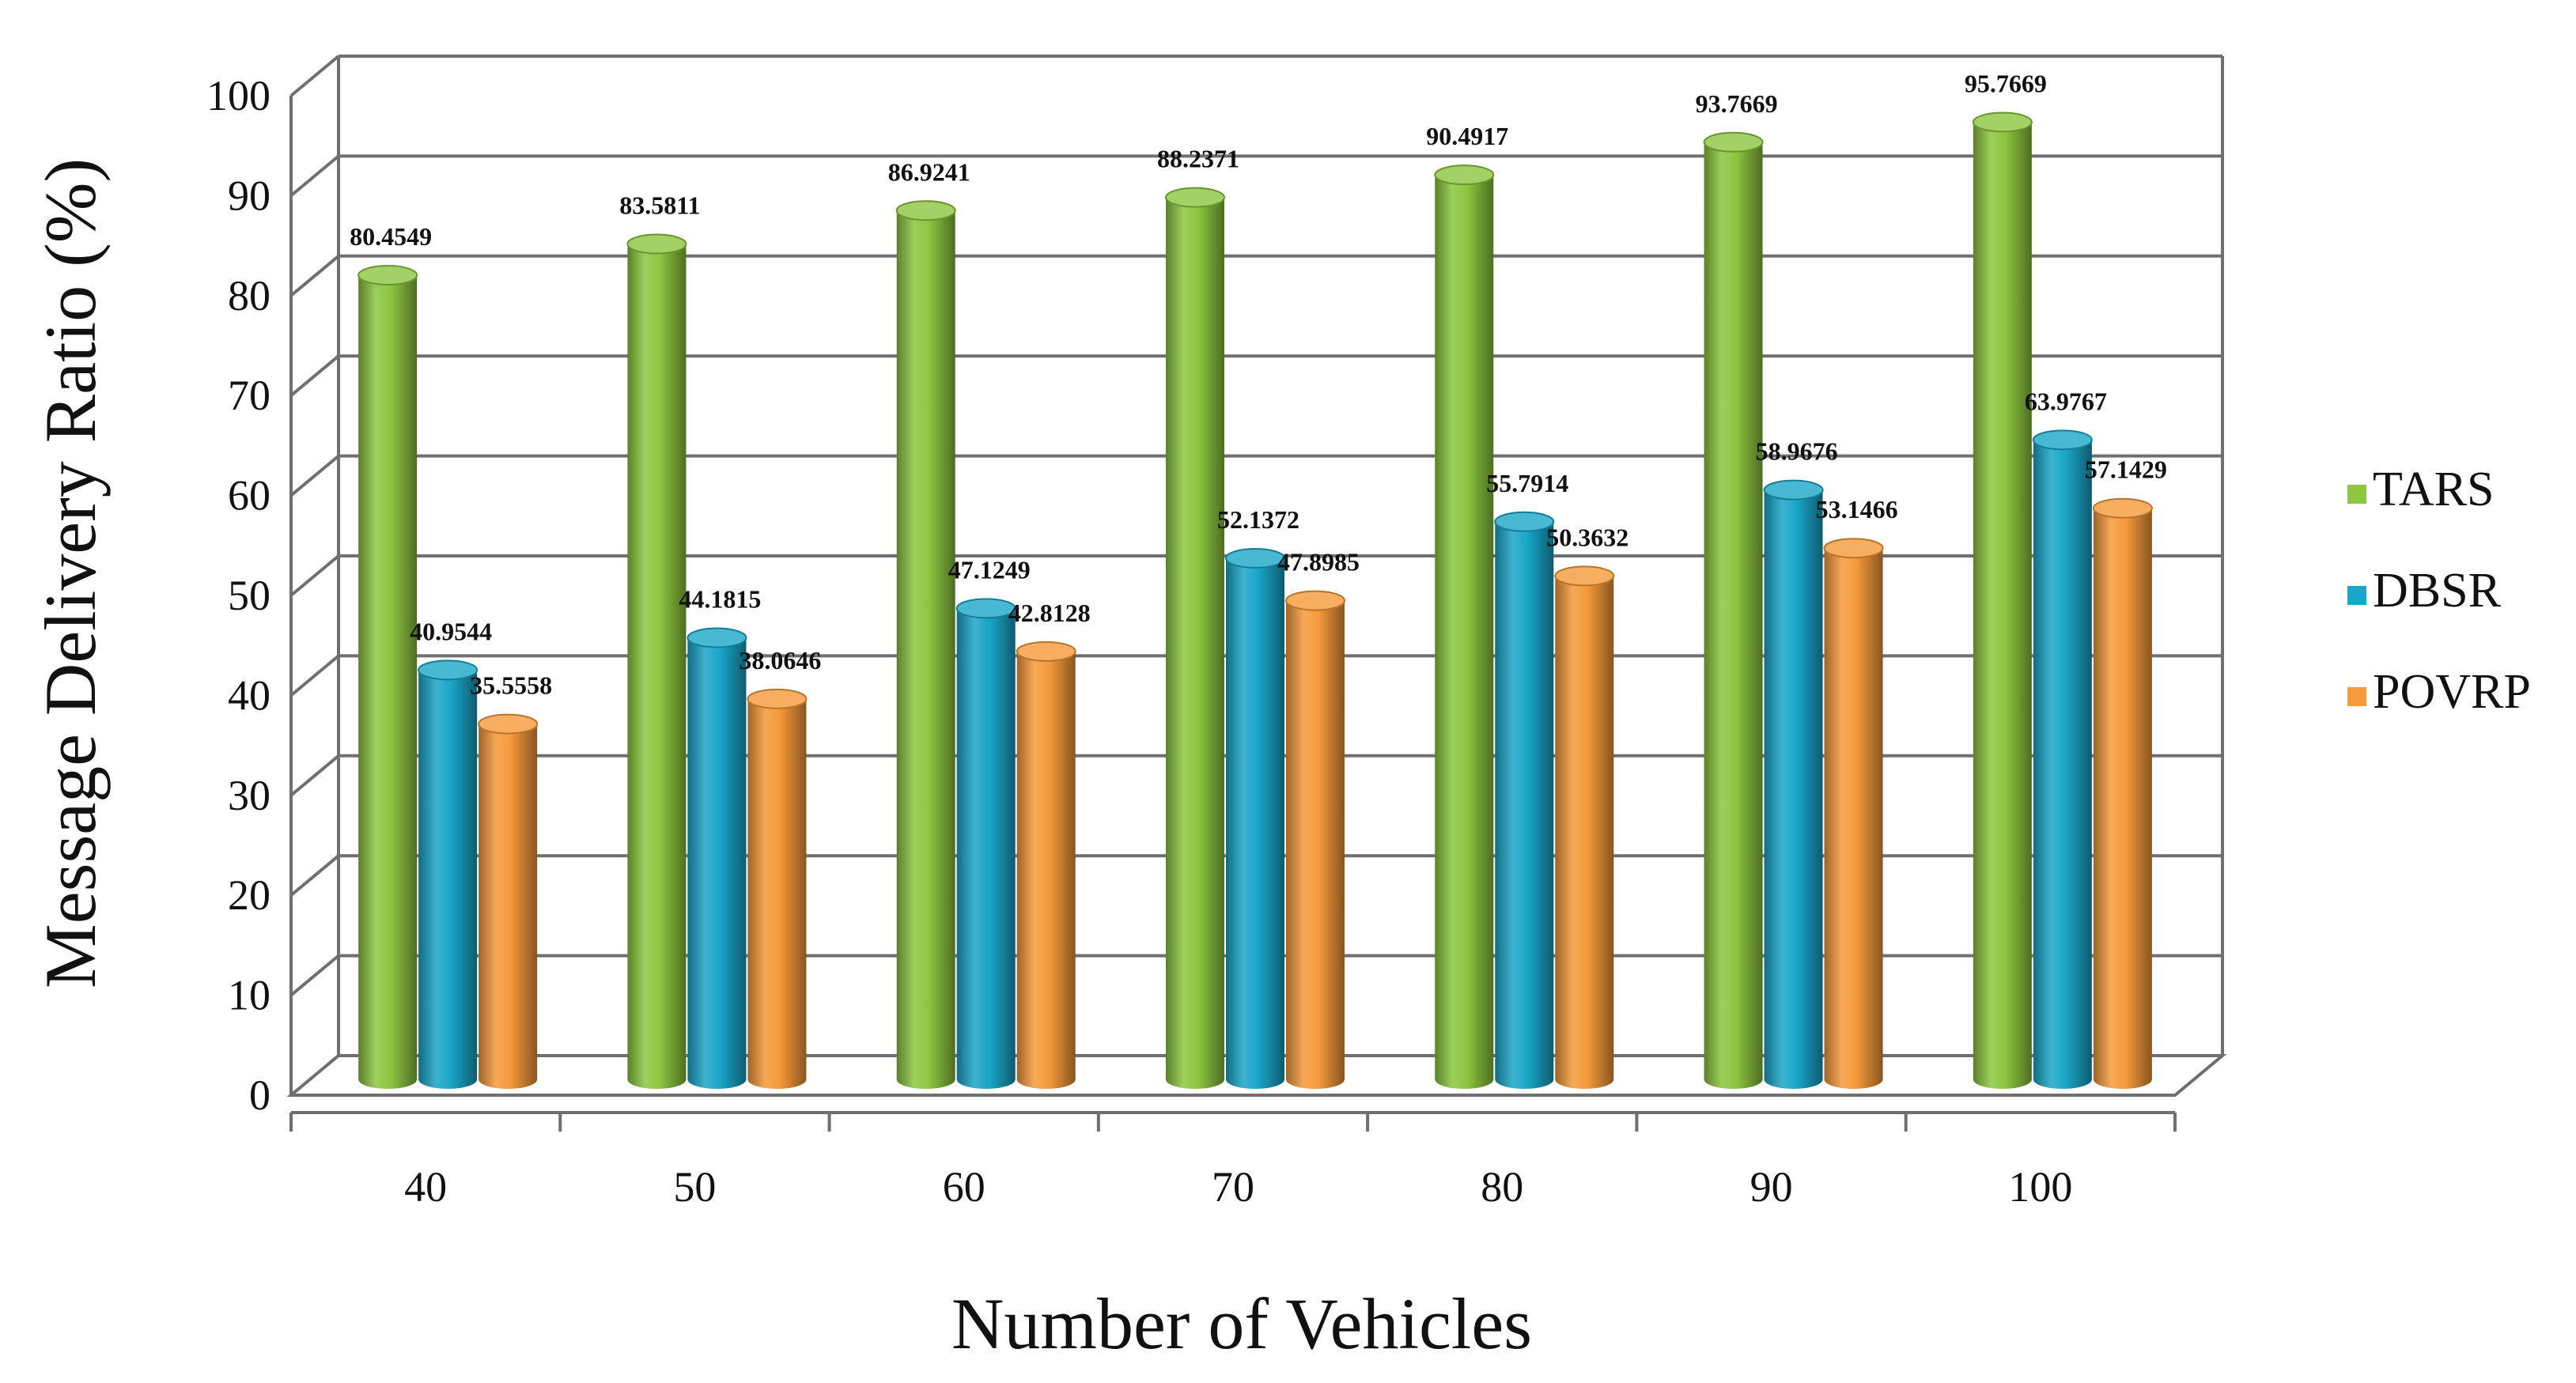 The width and height of the screenshot is (2576, 1383). Describe the element at coordinates (660, 205) in the screenshot. I see `data-label: 83.5811` at that location.